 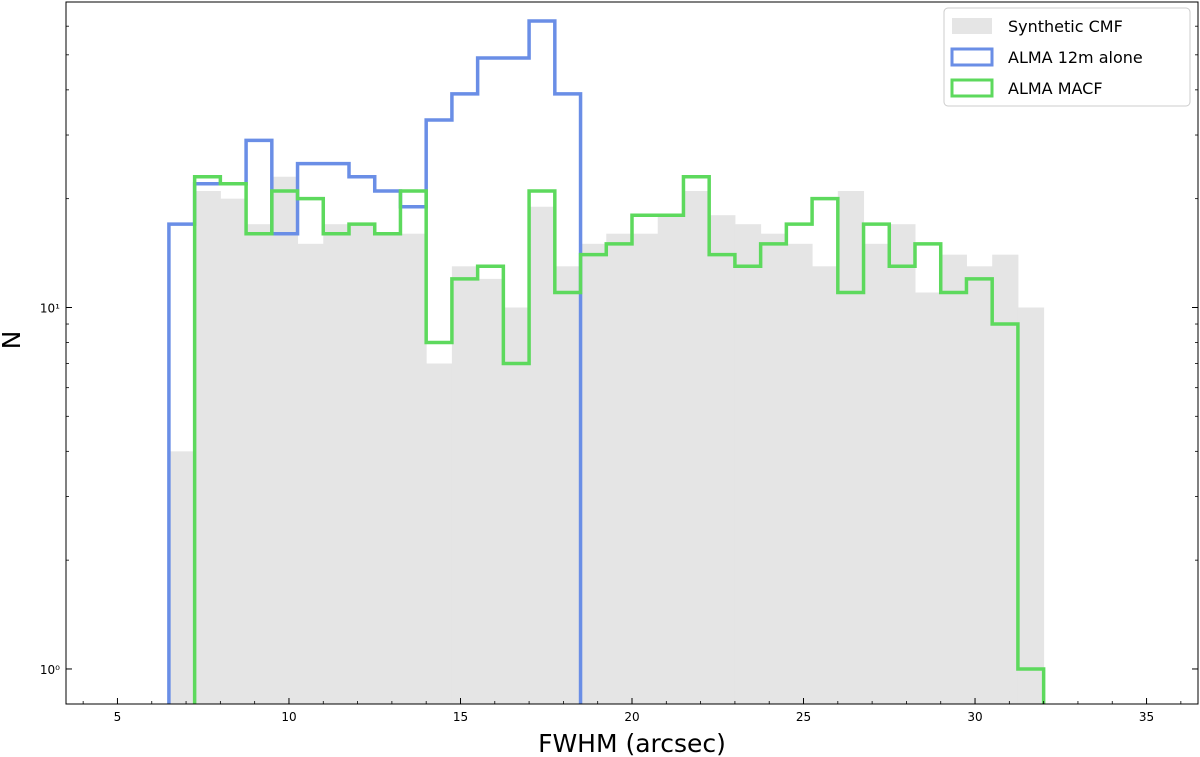 What do you see at coordinates (118, 717) in the screenshot?
I see `x-tick-label: 5` at bounding box center [118, 717].